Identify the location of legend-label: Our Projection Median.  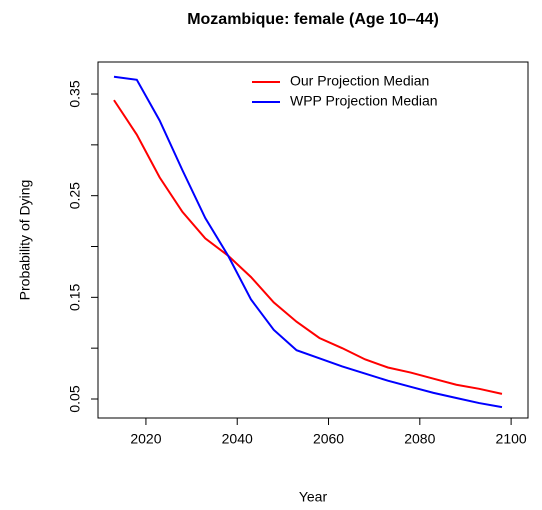
(359, 81).